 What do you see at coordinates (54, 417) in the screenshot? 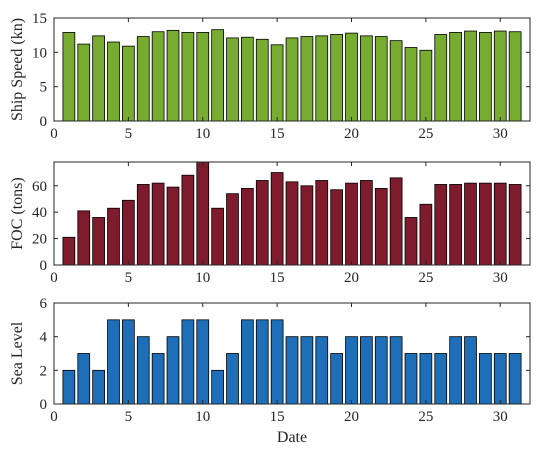
I see `sea-level-xtick-label-0: 0` at bounding box center [54, 417].